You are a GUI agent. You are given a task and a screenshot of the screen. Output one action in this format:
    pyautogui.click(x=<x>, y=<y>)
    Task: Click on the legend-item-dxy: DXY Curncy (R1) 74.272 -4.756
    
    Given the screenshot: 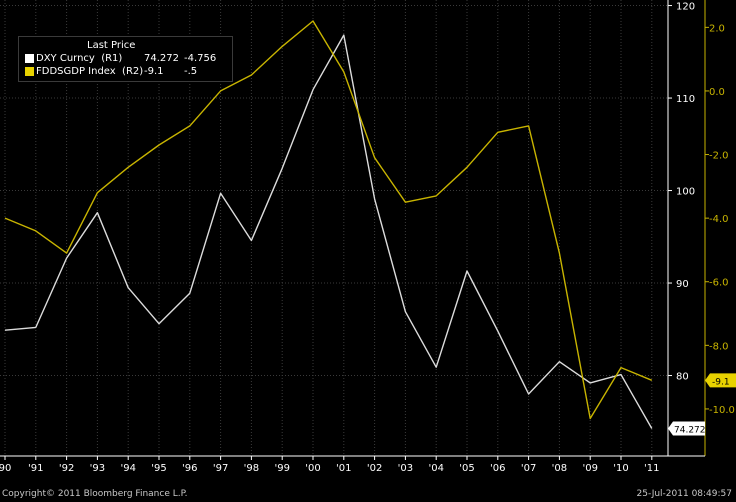 What is the action you would take?
    pyautogui.click(x=124, y=58)
    